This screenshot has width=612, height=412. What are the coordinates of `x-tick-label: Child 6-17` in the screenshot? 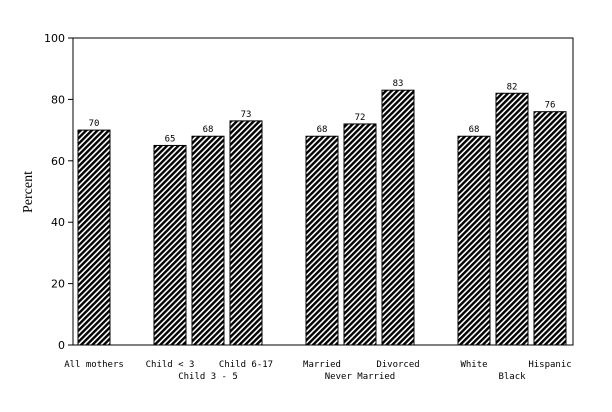 It's located at (246, 365).